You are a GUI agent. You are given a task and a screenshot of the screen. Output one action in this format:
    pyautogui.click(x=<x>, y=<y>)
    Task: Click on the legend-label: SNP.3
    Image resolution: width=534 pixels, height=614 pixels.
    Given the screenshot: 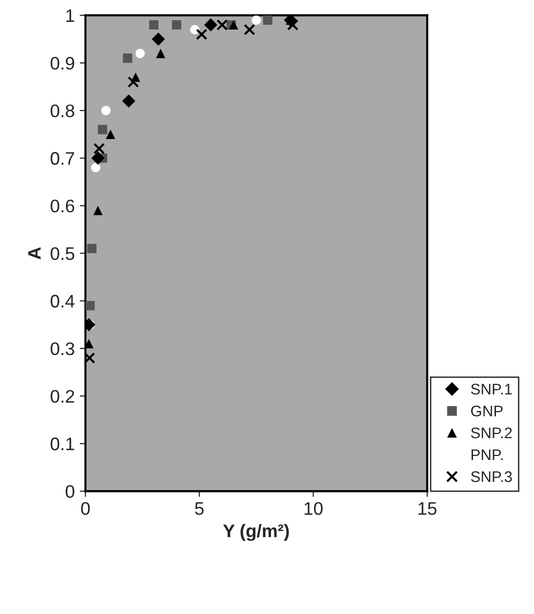 What is the action you would take?
    pyautogui.click(x=491, y=476)
    